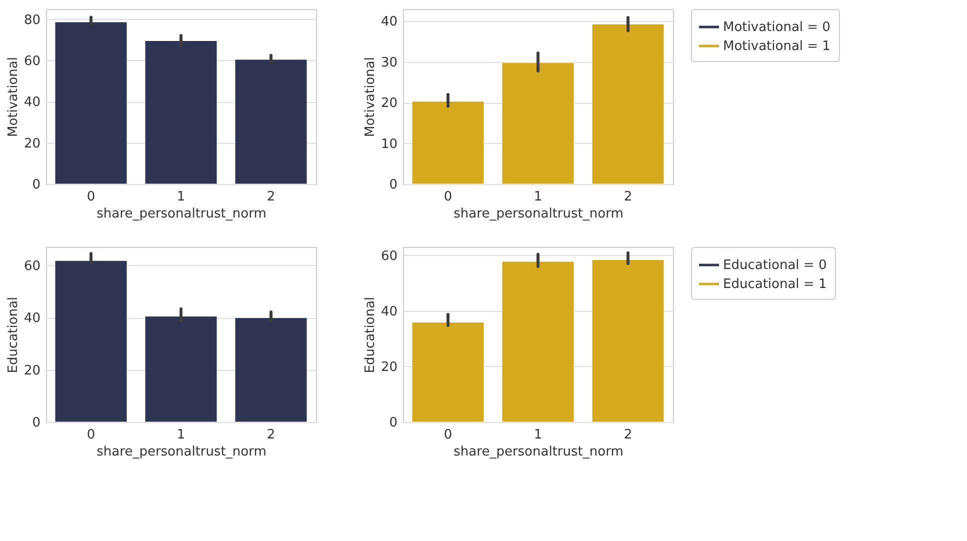  What do you see at coordinates (775, 265) in the screenshot?
I see `text: Educational = 0` at bounding box center [775, 265].